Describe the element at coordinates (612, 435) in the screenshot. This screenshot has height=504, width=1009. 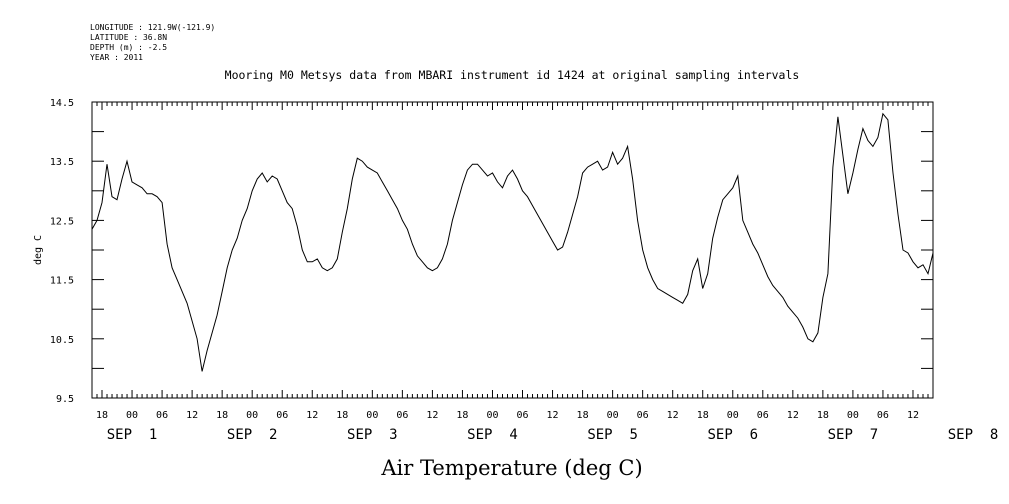
I see `x-day-label: SEP 5` at that location.